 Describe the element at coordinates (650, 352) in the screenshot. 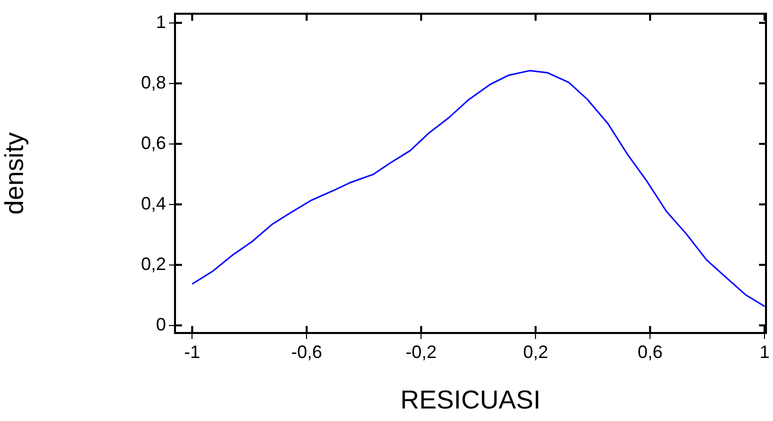

I see `x-tick-label: 0,6` at that location.